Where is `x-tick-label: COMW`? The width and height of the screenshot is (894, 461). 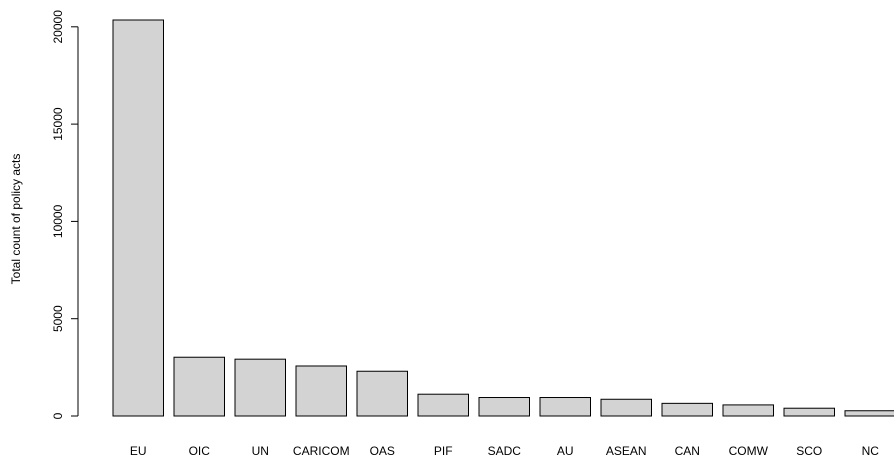
x-tick-label: COMW is located at coordinates (749, 451).